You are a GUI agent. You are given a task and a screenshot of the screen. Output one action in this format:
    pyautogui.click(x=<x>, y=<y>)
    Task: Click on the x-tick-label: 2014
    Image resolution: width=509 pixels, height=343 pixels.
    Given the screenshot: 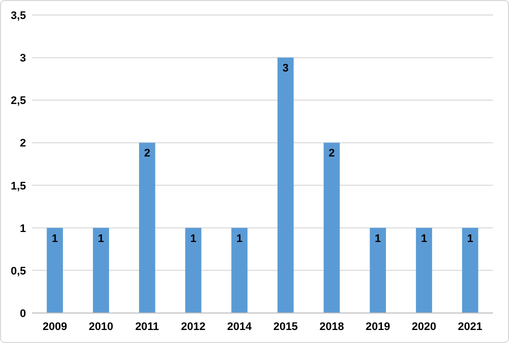 What is the action you would take?
    pyautogui.click(x=240, y=327)
    